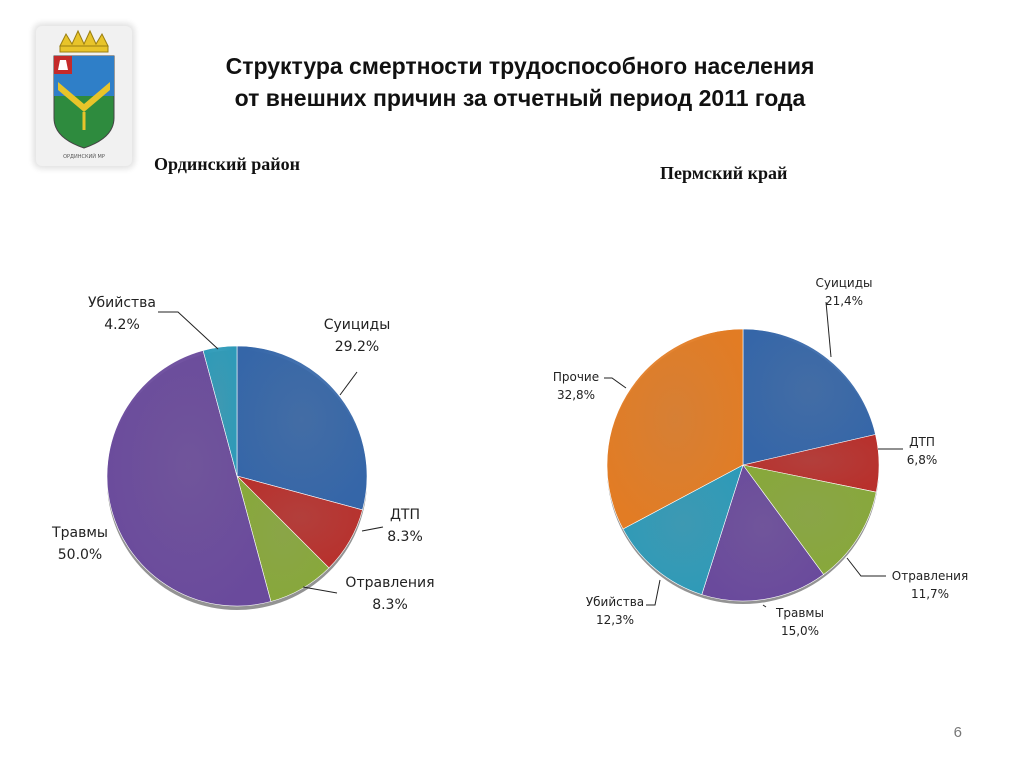  Describe the element at coordinates (405, 537) in the screenshot. I see `left-value-1: 8.3%` at that location.